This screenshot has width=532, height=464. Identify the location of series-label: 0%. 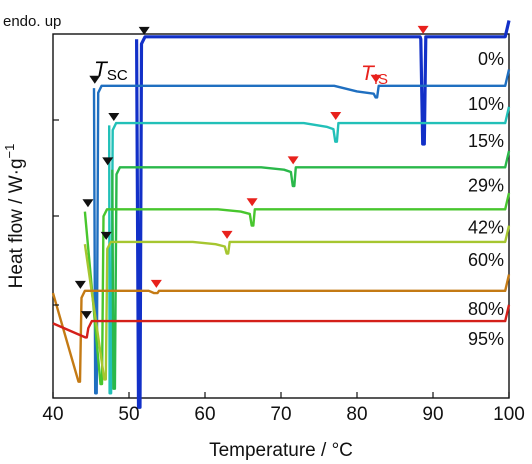
(491, 59).